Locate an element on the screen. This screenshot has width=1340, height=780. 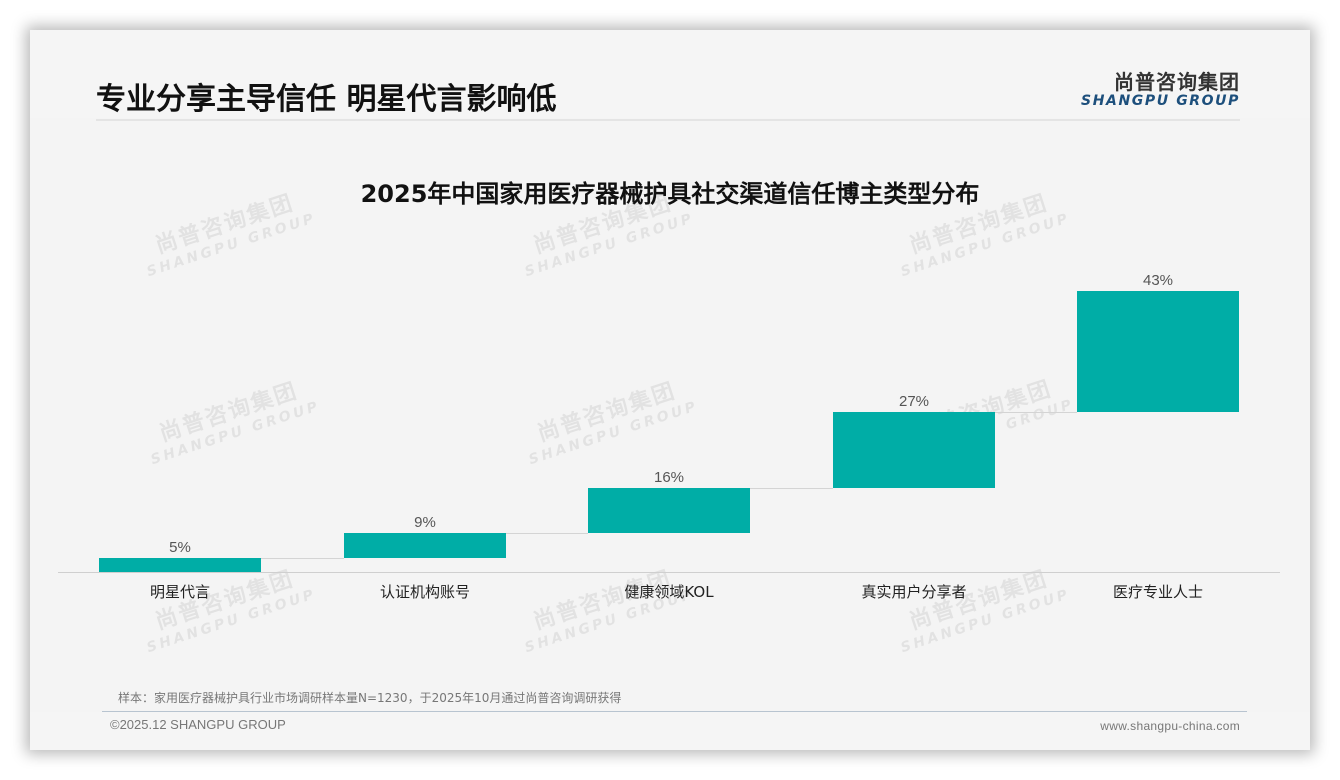
header-band is located at coordinates (670, 74).